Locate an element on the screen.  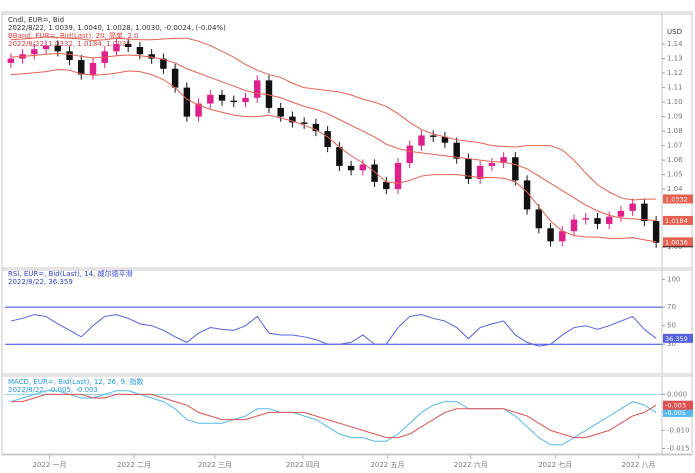
y-tick-label: -0.015 is located at coordinates (678, 448).